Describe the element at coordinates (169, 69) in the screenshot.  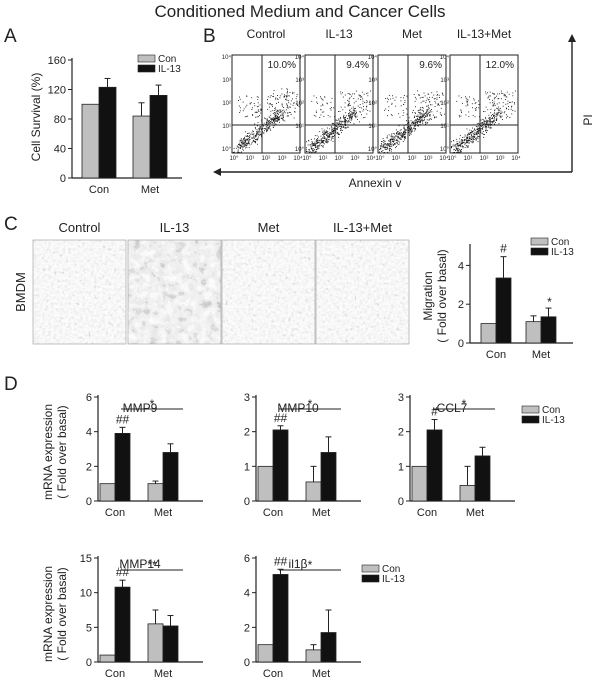
I see `legend-label-il13: IL-13` at that location.